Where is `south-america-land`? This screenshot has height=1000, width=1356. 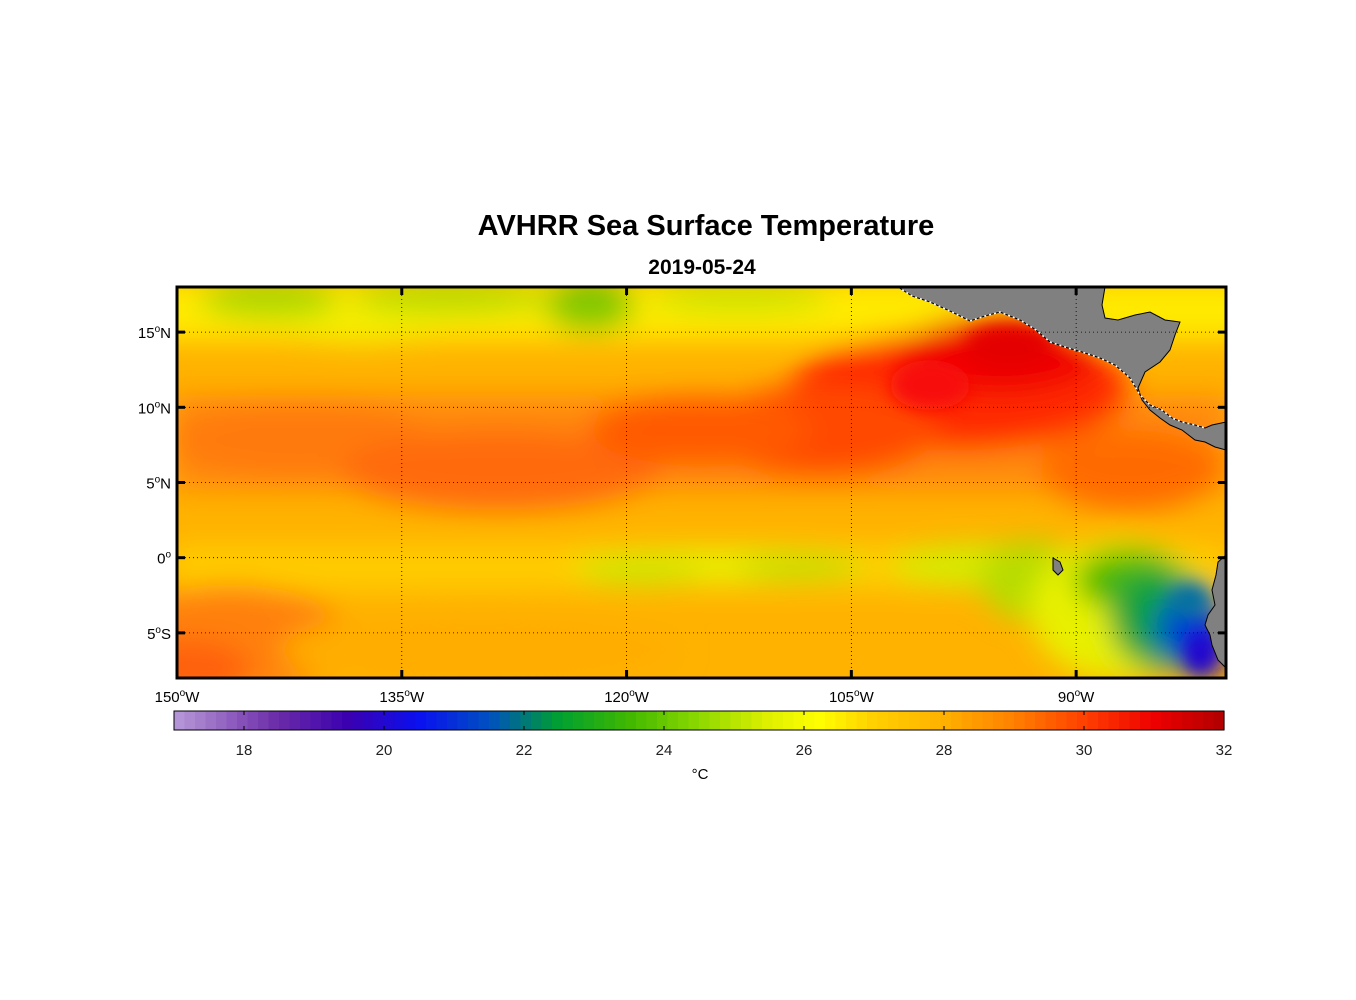 south-america-land is located at coordinates (1215, 611).